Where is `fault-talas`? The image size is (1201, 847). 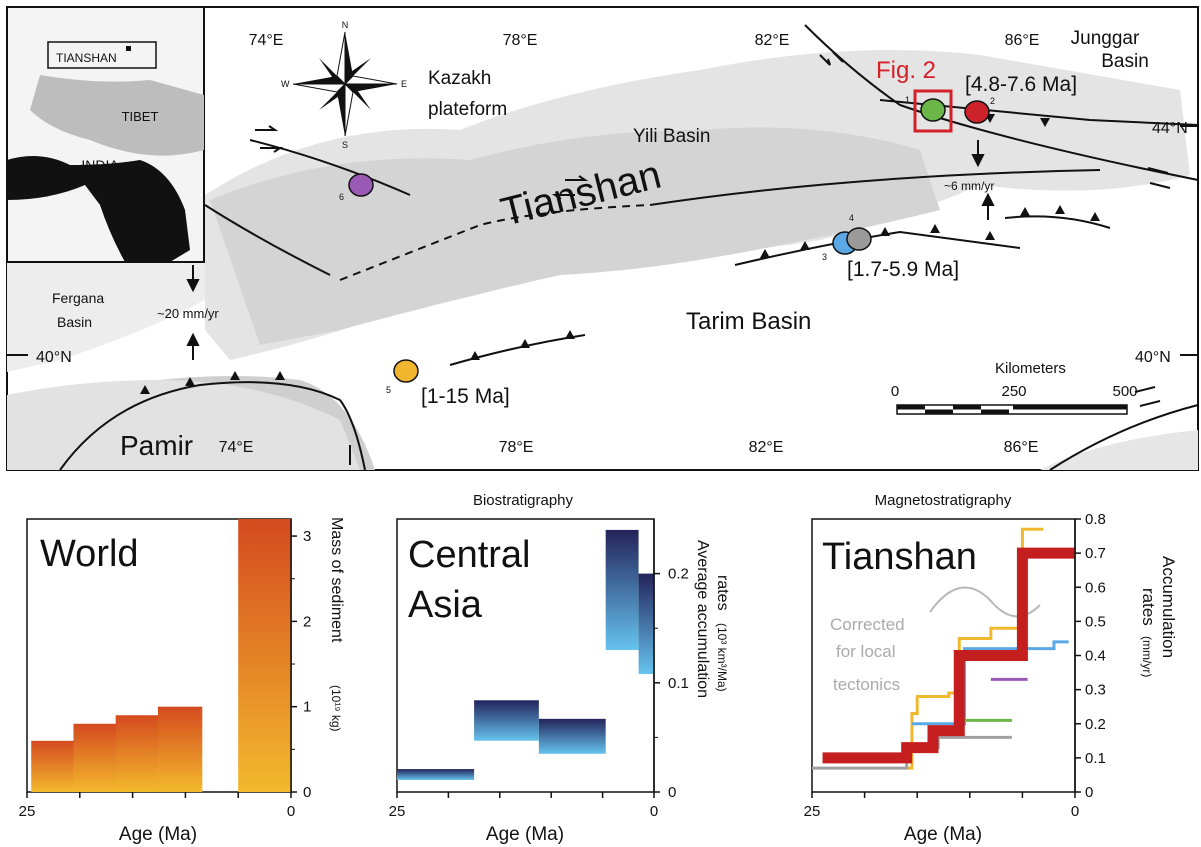
fault-talas is located at coordinates (330, 167).